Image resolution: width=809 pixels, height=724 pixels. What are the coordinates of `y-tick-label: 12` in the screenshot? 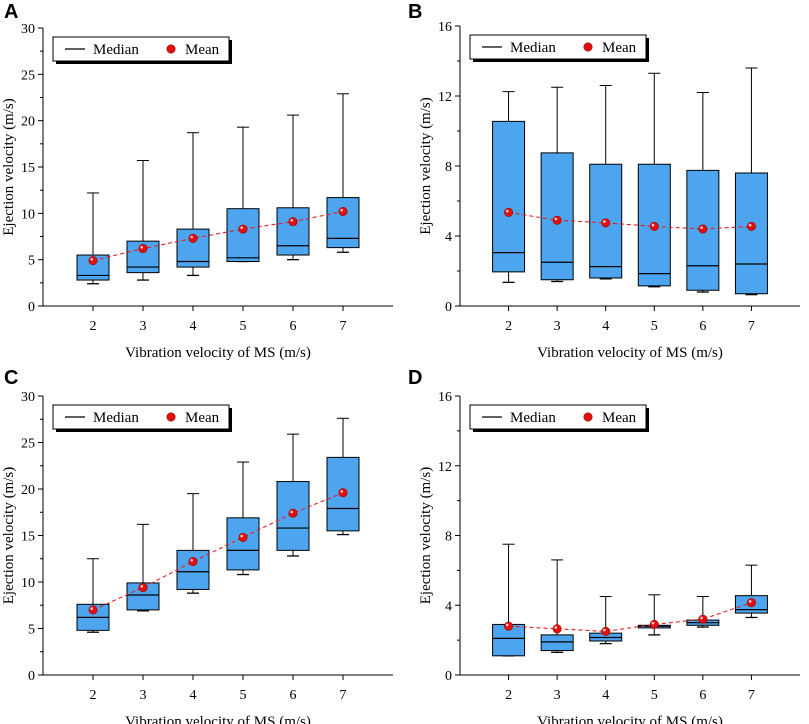 It's located at (445, 97).